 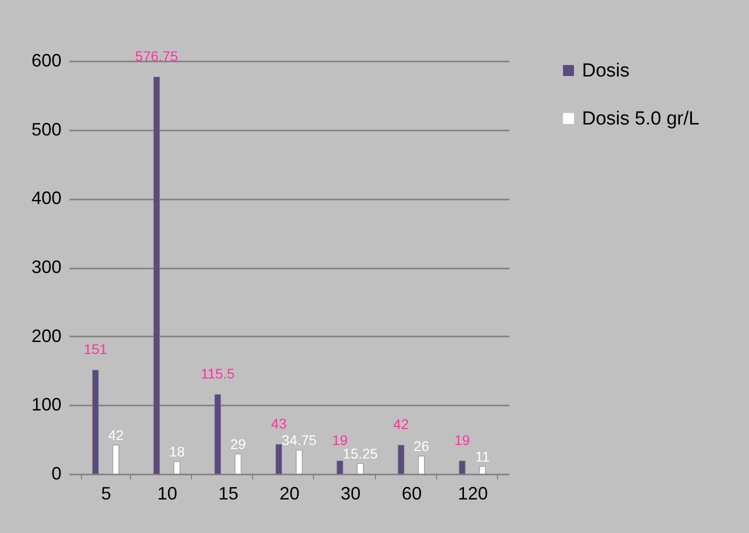 I want to click on legend-label: Dosis, so click(x=606, y=71).